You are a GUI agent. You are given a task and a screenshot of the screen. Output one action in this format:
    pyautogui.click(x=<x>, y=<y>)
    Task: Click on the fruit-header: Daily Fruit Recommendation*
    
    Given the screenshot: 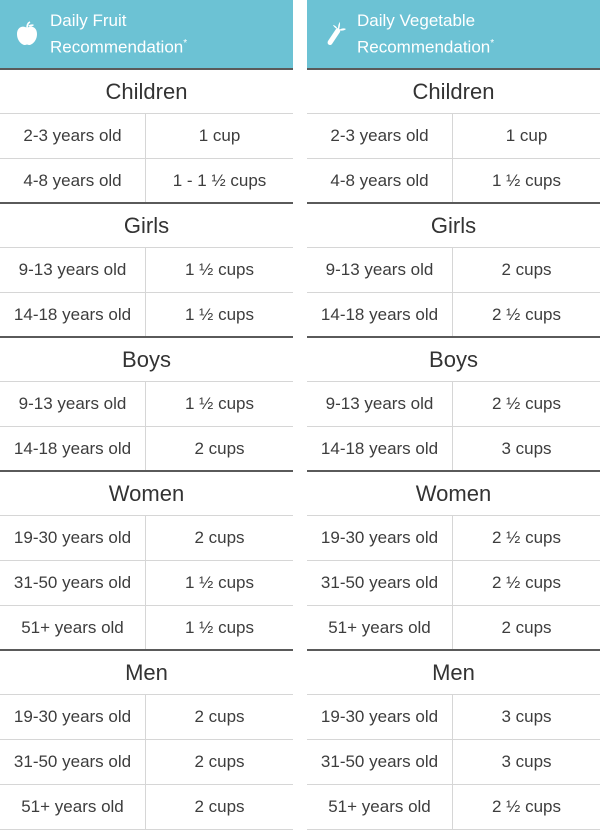 What is the action you would take?
    pyautogui.click(x=146, y=35)
    